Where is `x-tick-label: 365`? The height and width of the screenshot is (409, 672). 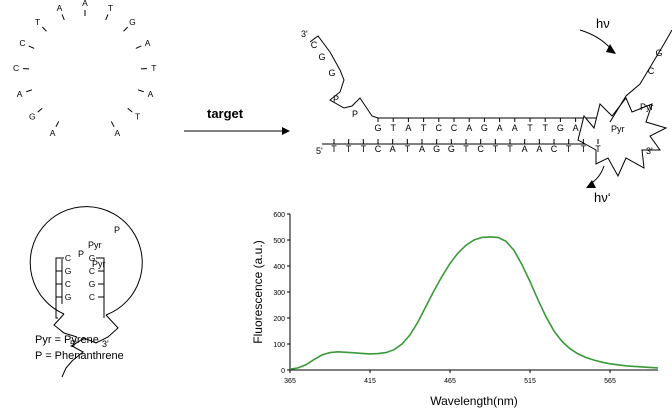
x-tick-label: 365 is located at coordinates (290, 381).